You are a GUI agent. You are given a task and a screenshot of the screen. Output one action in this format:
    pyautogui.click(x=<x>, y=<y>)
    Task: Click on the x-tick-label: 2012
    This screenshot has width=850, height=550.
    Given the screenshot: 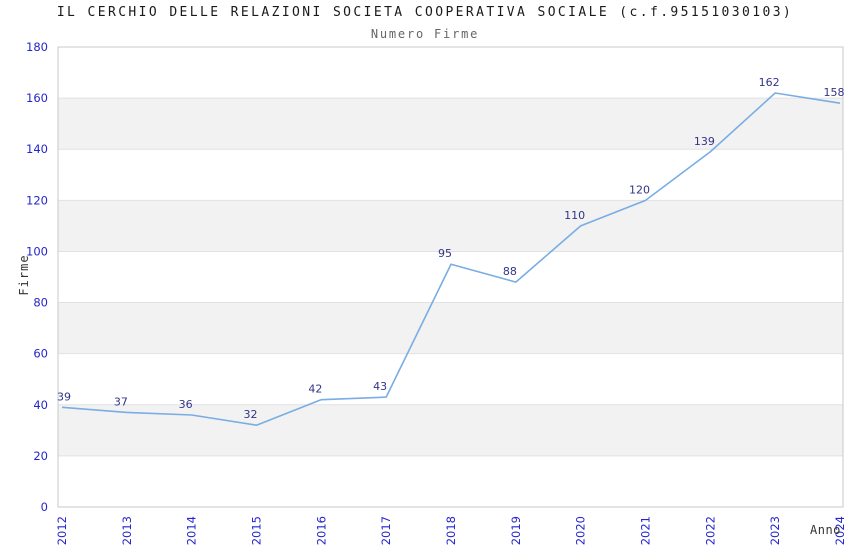 What is the action you would take?
    pyautogui.click(x=62, y=530)
    